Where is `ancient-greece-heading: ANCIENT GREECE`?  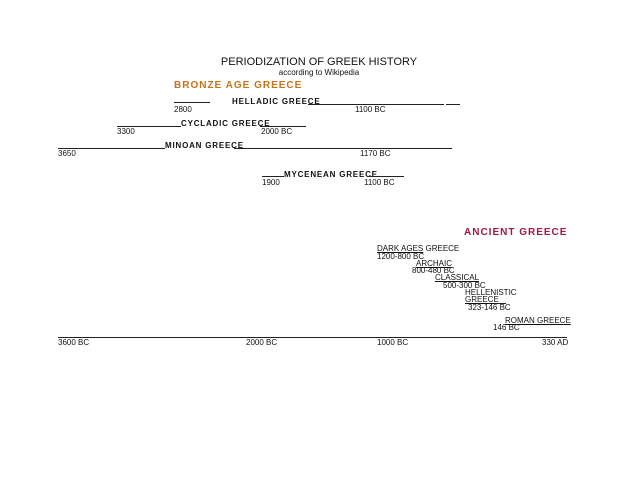
ancient-greece-heading: ANCIENT GREECE is located at coordinates (516, 232).